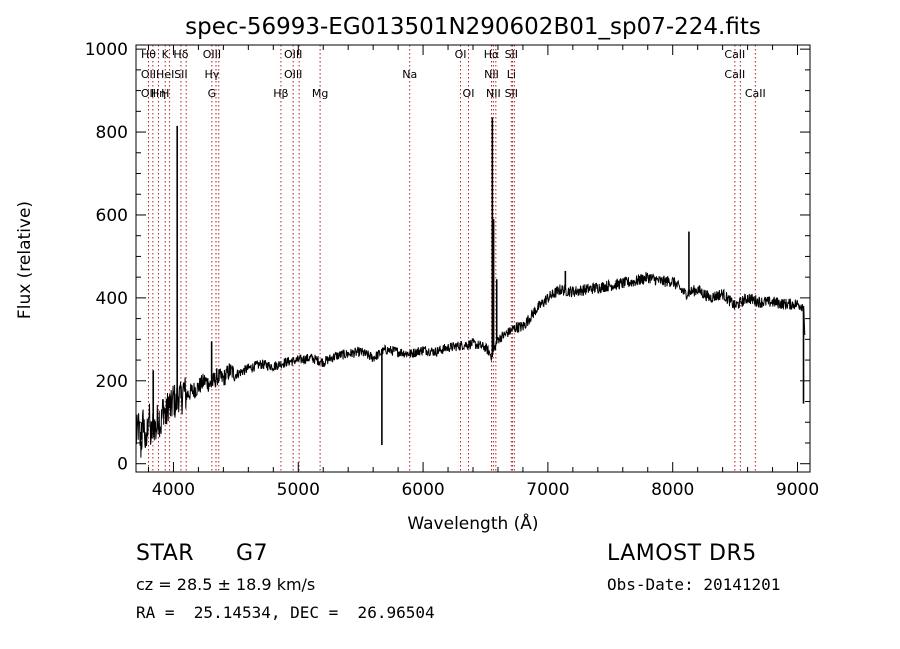  What do you see at coordinates (280, 93) in the screenshot?
I see `line-label: Hβ` at bounding box center [280, 93].